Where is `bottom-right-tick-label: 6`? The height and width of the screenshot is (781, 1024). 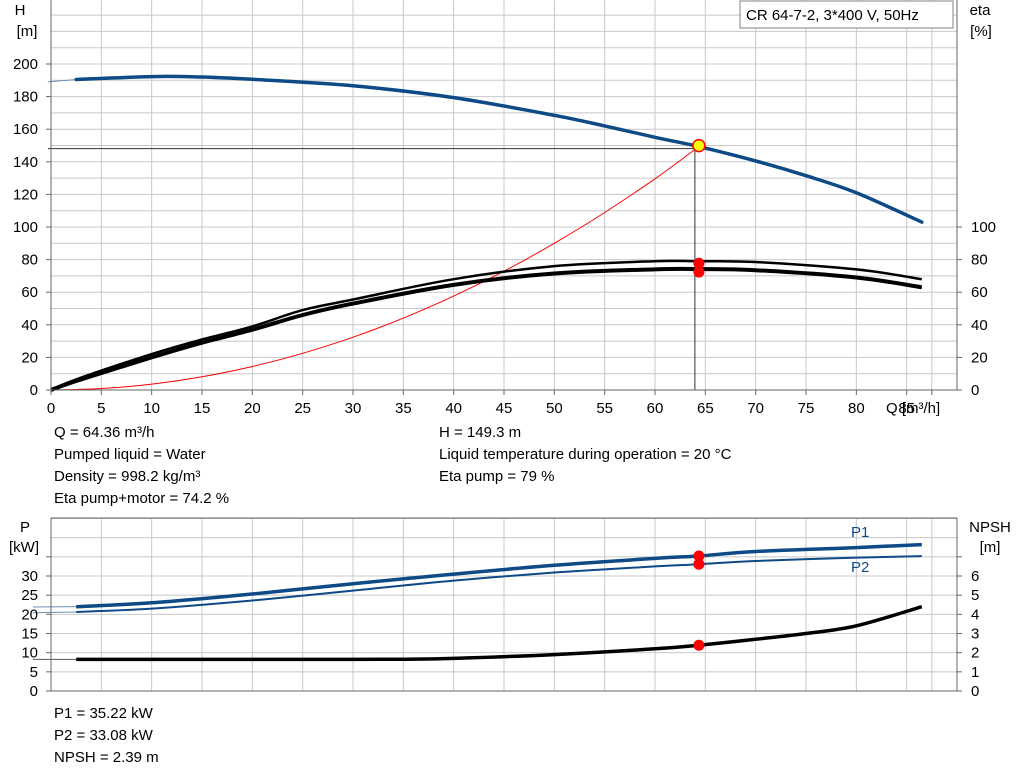 bottom-right-tick-label: 6 is located at coordinates (975, 576).